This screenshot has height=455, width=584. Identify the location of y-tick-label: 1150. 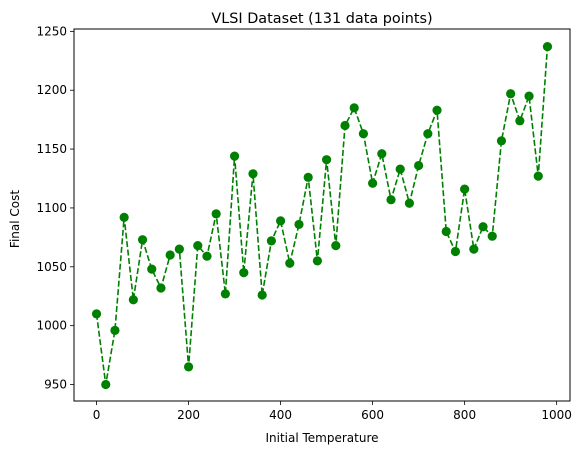
(51, 149).